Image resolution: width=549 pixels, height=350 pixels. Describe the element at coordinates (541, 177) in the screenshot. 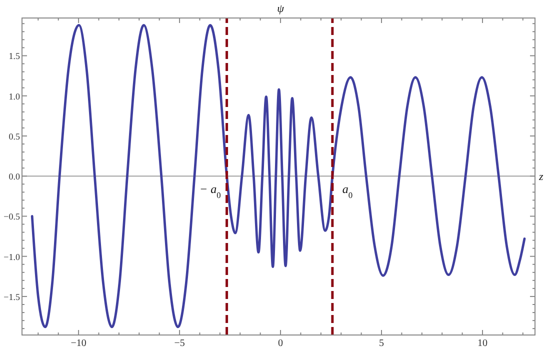

I see `x-axis-title: z` at that location.